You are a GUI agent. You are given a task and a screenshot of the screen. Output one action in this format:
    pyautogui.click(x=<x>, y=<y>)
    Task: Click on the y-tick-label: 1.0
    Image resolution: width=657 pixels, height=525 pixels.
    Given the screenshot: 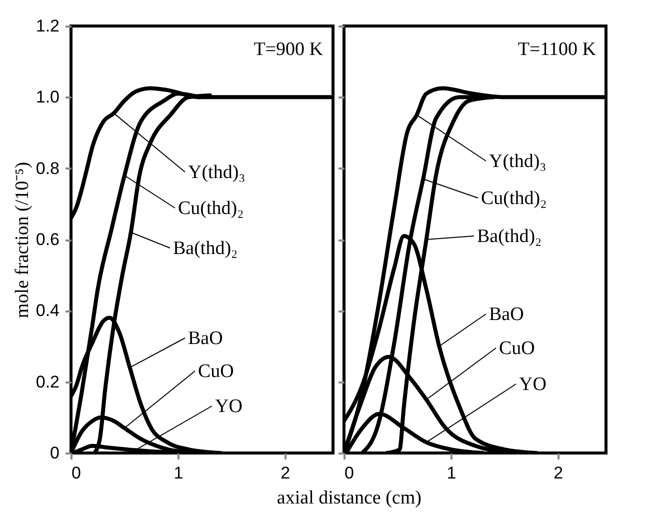 What is the action you would take?
    pyautogui.click(x=48, y=97)
    